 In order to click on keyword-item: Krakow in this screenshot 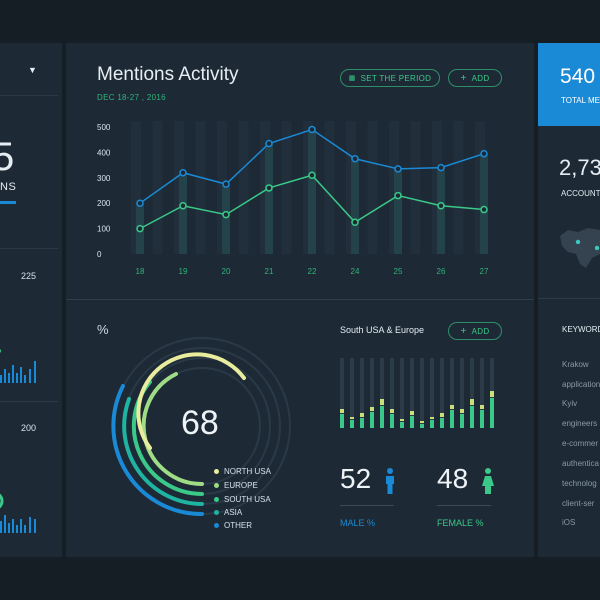, I will do `click(575, 364)`.